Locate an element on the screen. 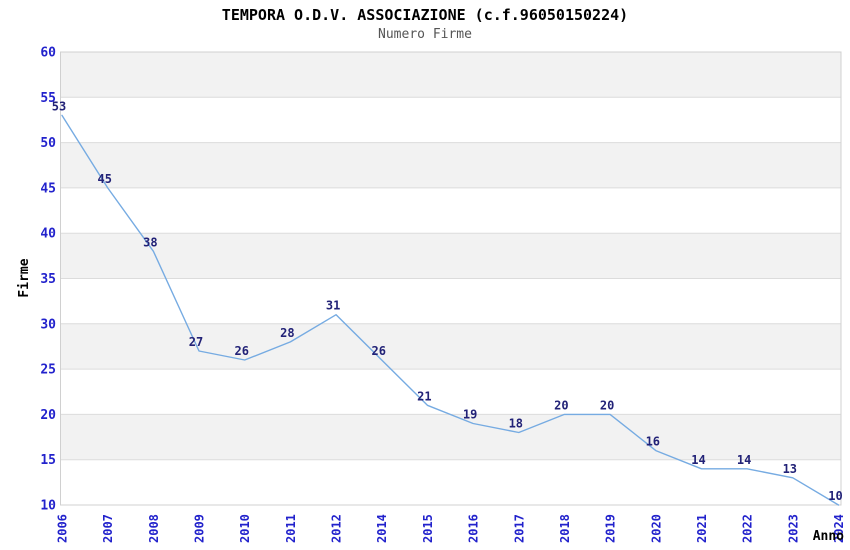 The width and height of the screenshot is (850, 550). data-point-label: 31 is located at coordinates (333, 306).